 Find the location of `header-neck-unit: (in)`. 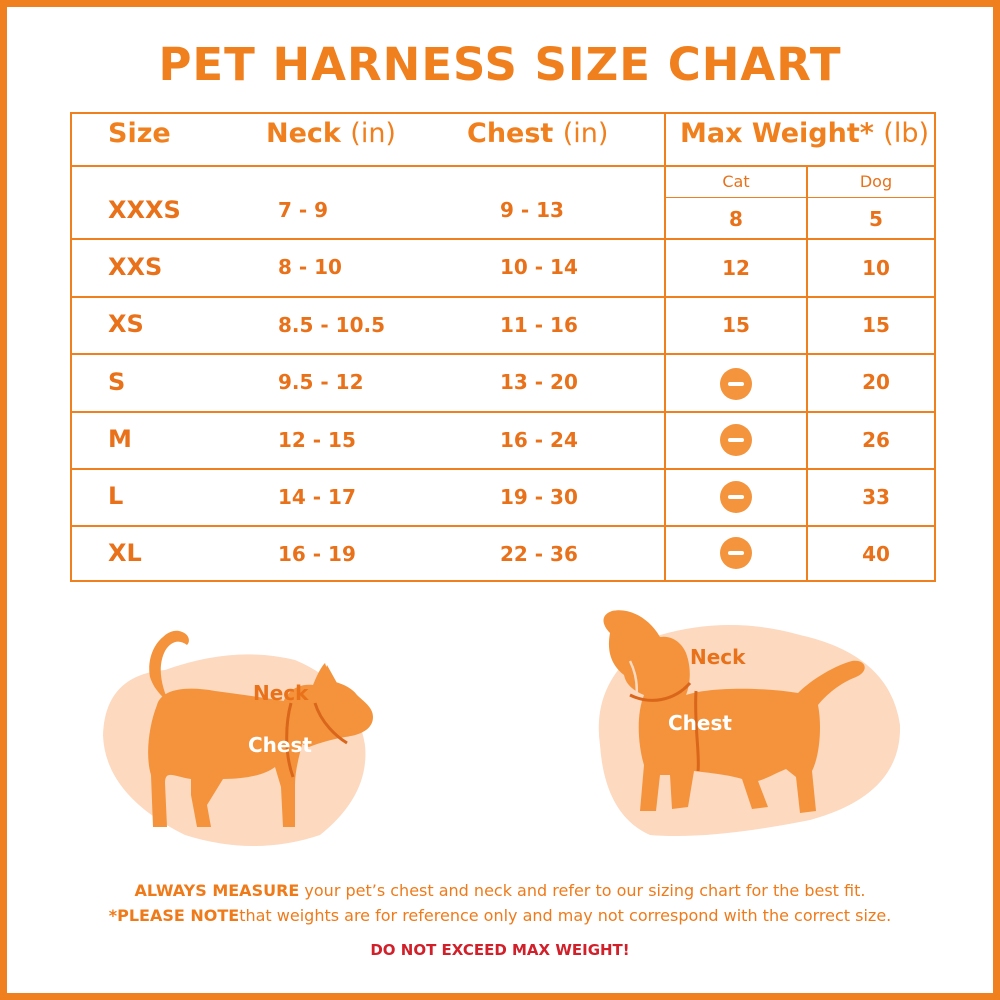

header-neck-unit: (in) is located at coordinates (373, 133).